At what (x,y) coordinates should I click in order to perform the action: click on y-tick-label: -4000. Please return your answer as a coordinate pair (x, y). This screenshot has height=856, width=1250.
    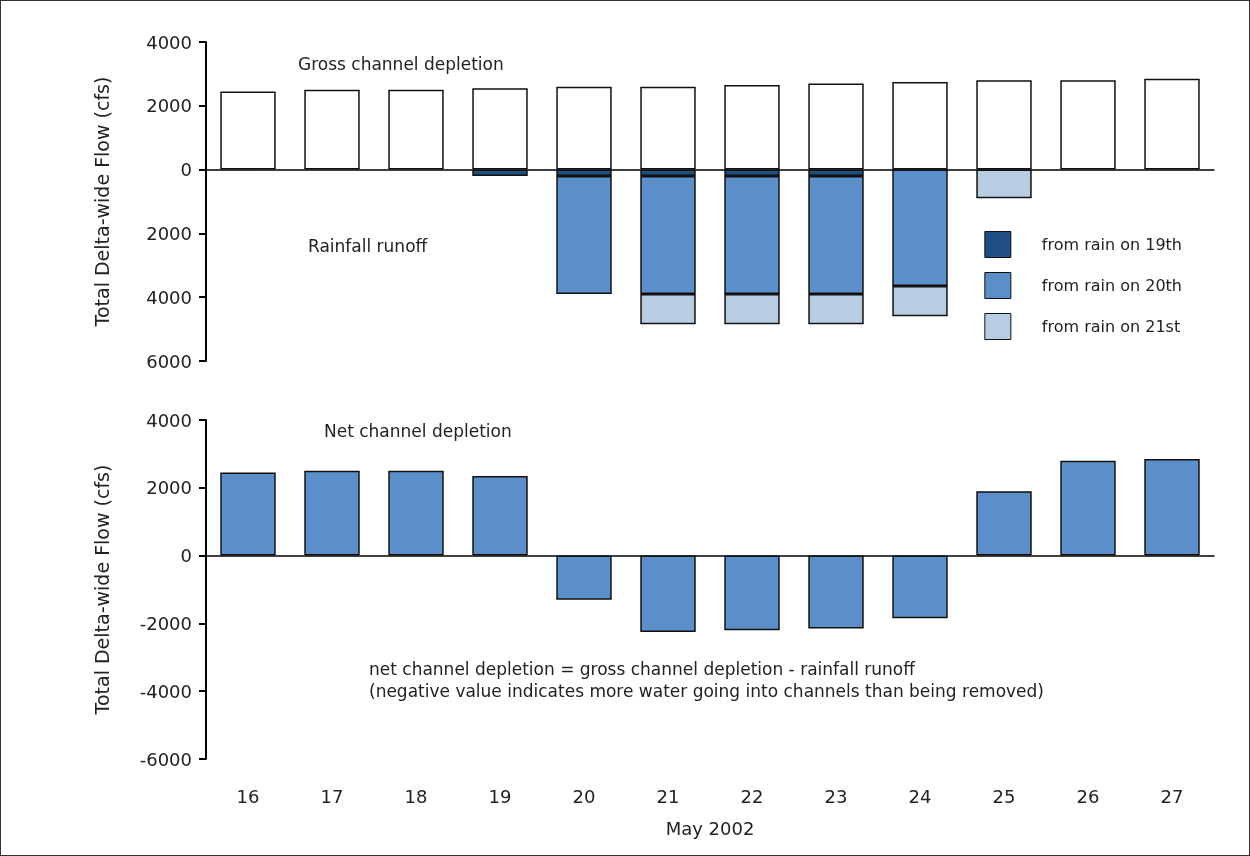
    Looking at the image, I should click on (165, 691).